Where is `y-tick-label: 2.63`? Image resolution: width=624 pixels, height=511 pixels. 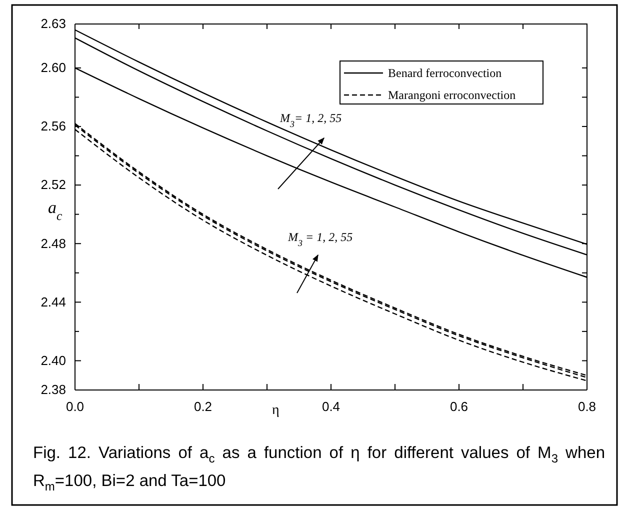
y-tick-label: 2.63 is located at coordinates (53, 24).